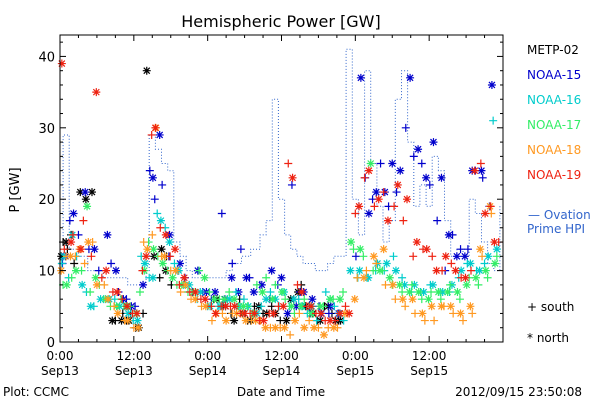 Image resolution: width=600 pixels, height=400 pixels. I want to click on legend-title: METP-02, so click(553, 50).